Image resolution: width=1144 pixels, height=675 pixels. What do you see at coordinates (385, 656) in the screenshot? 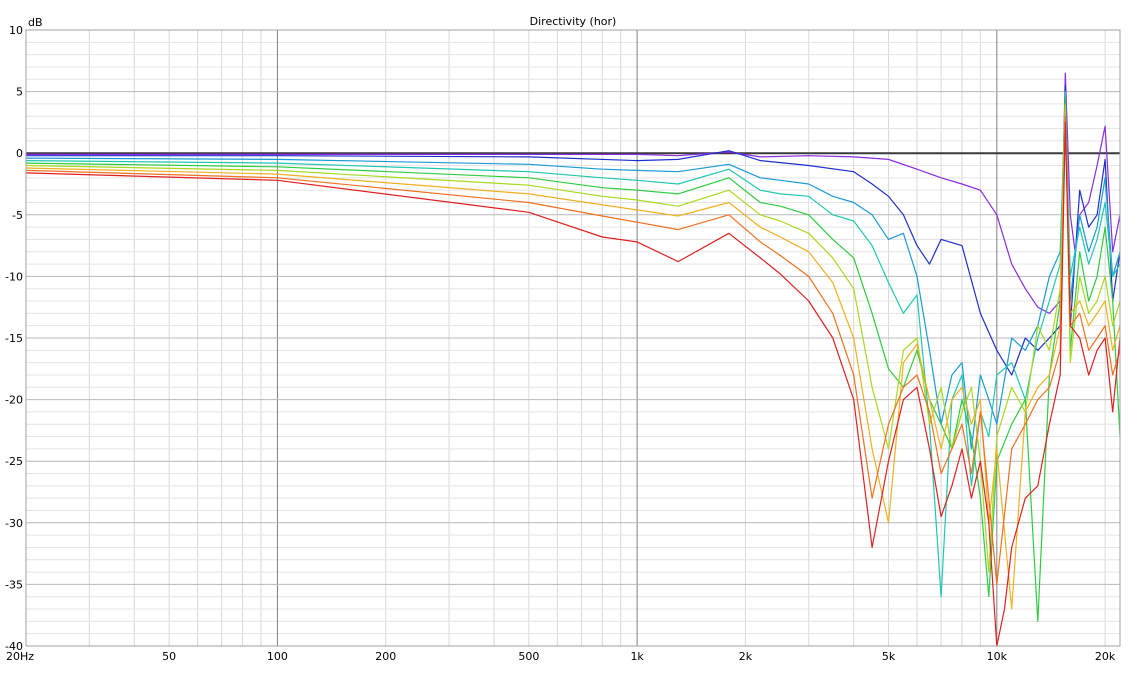
I see `x-tick-label: 200` at bounding box center [385, 656].